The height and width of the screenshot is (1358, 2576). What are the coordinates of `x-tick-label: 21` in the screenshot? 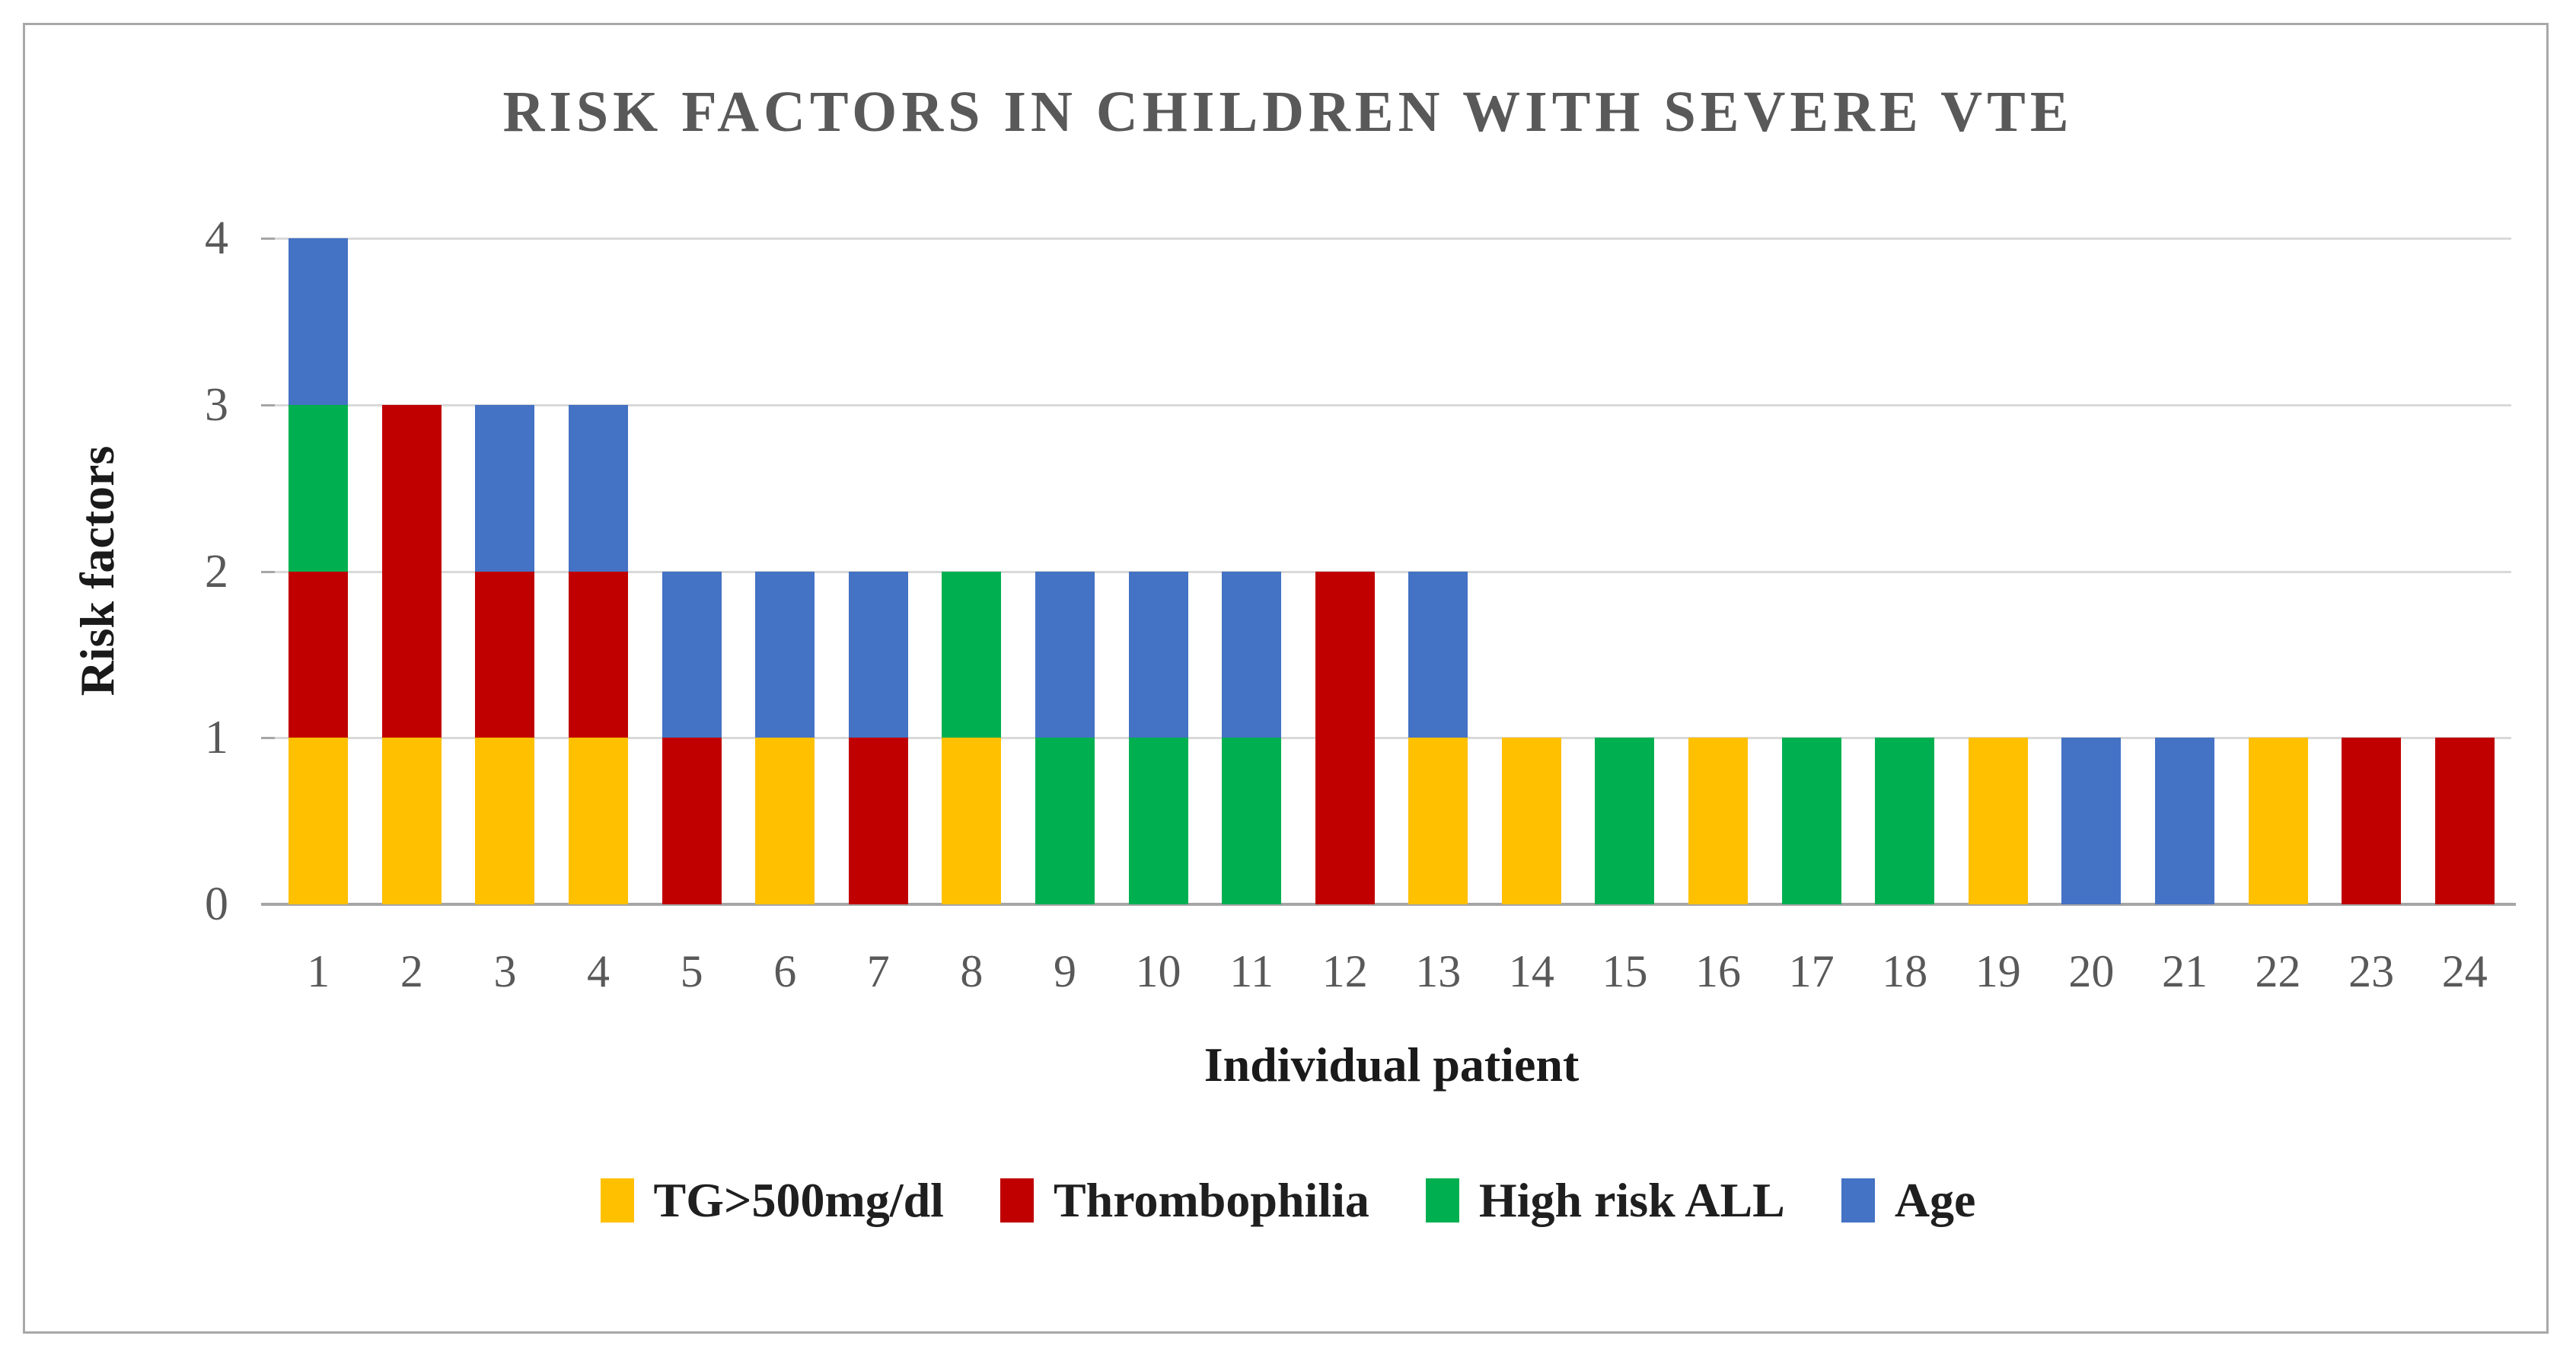 It's located at (2184, 971).